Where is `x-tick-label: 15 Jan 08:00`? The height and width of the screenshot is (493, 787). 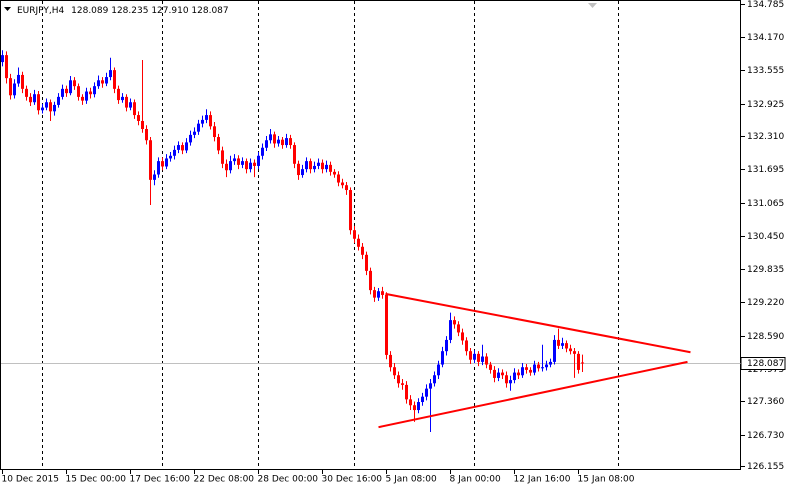
x-tick-label: 15 Jan 08:00 is located at coordinates (606, 480).